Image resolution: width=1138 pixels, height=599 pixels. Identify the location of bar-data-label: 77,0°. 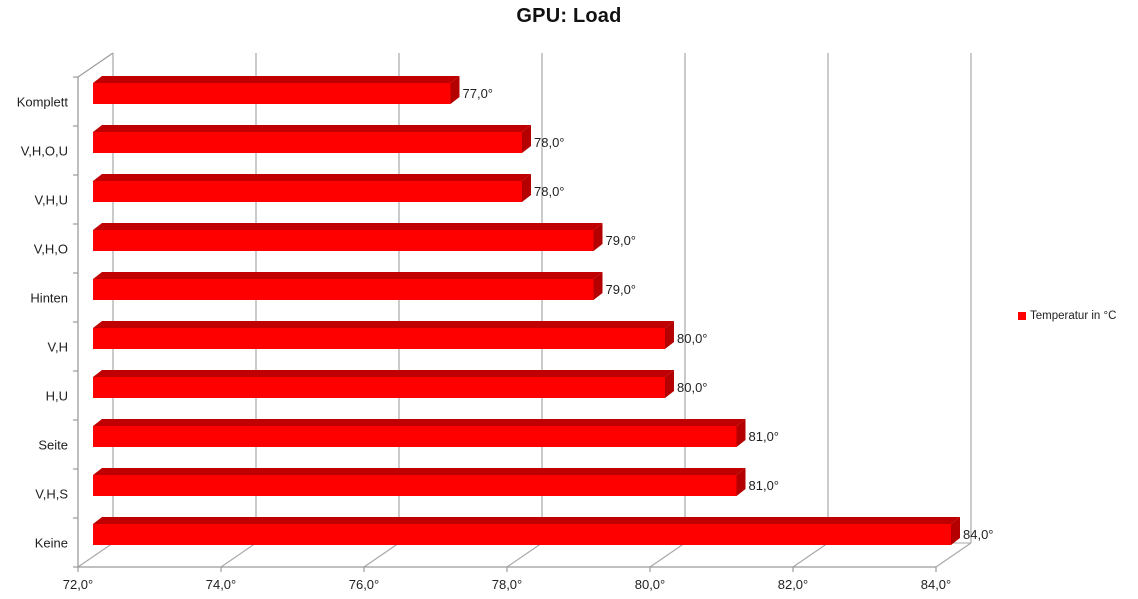
(478, 93).